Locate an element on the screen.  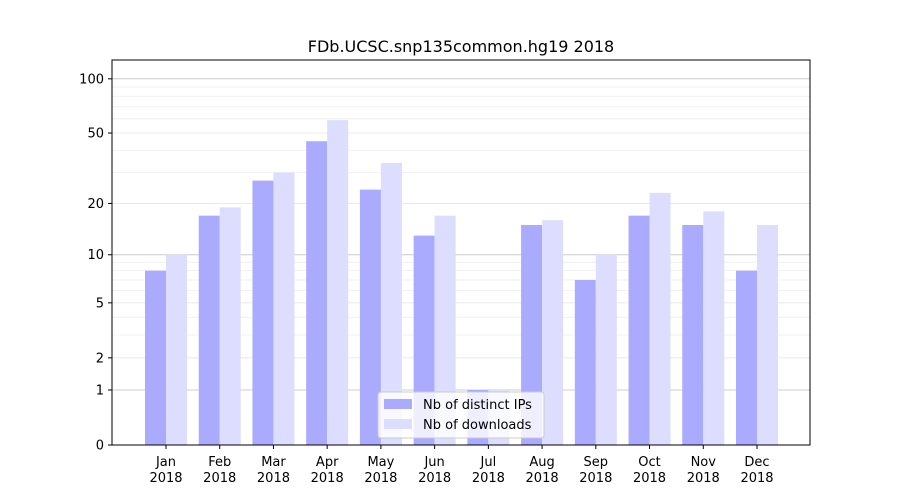
x-tick-label: Apr 2018 is located at coordinates (327, 470).